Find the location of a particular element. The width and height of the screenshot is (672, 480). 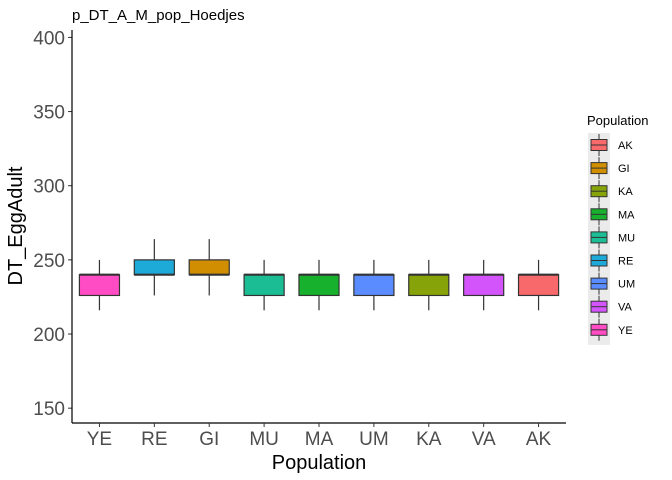

legend-item-ka: KA is located at coordinates (611, 191).